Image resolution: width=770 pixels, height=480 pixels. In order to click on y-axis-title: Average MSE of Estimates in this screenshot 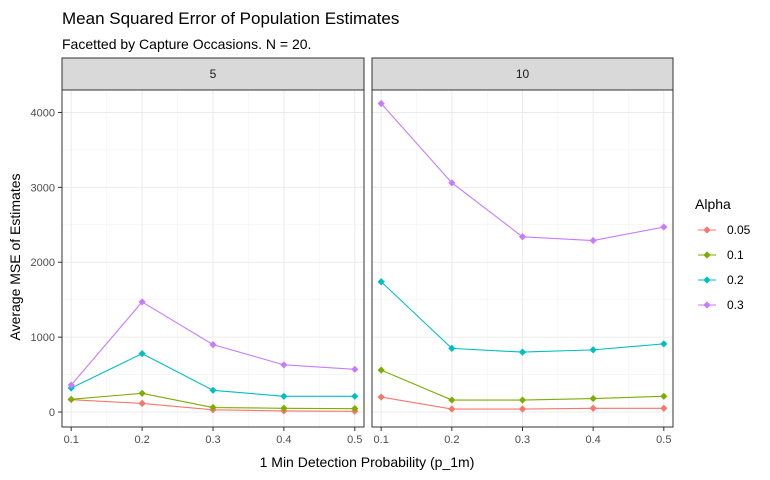, I will do `click(15, 256)`.